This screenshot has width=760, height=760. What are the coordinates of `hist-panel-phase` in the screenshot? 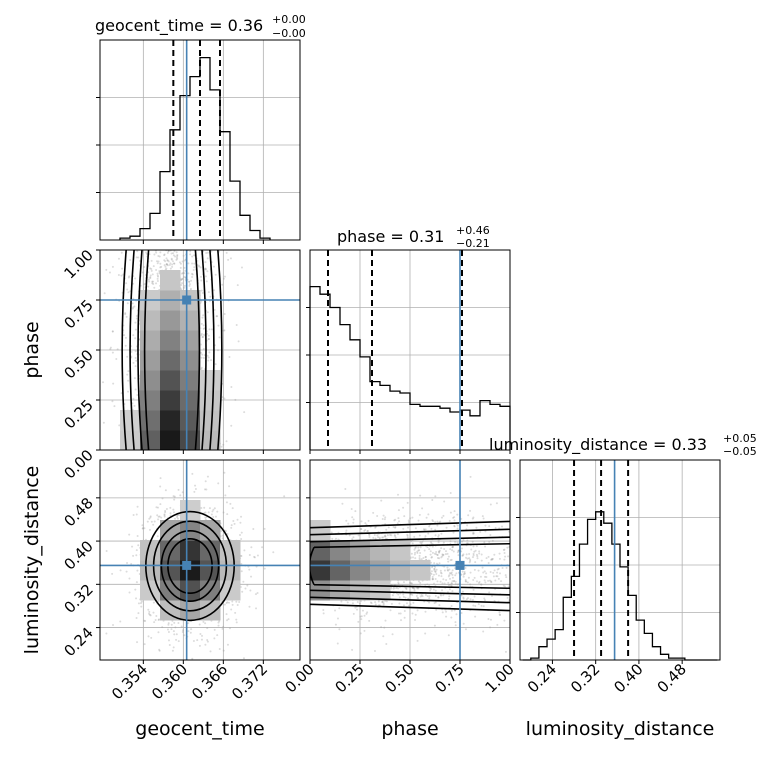 It's located at (408, 351).